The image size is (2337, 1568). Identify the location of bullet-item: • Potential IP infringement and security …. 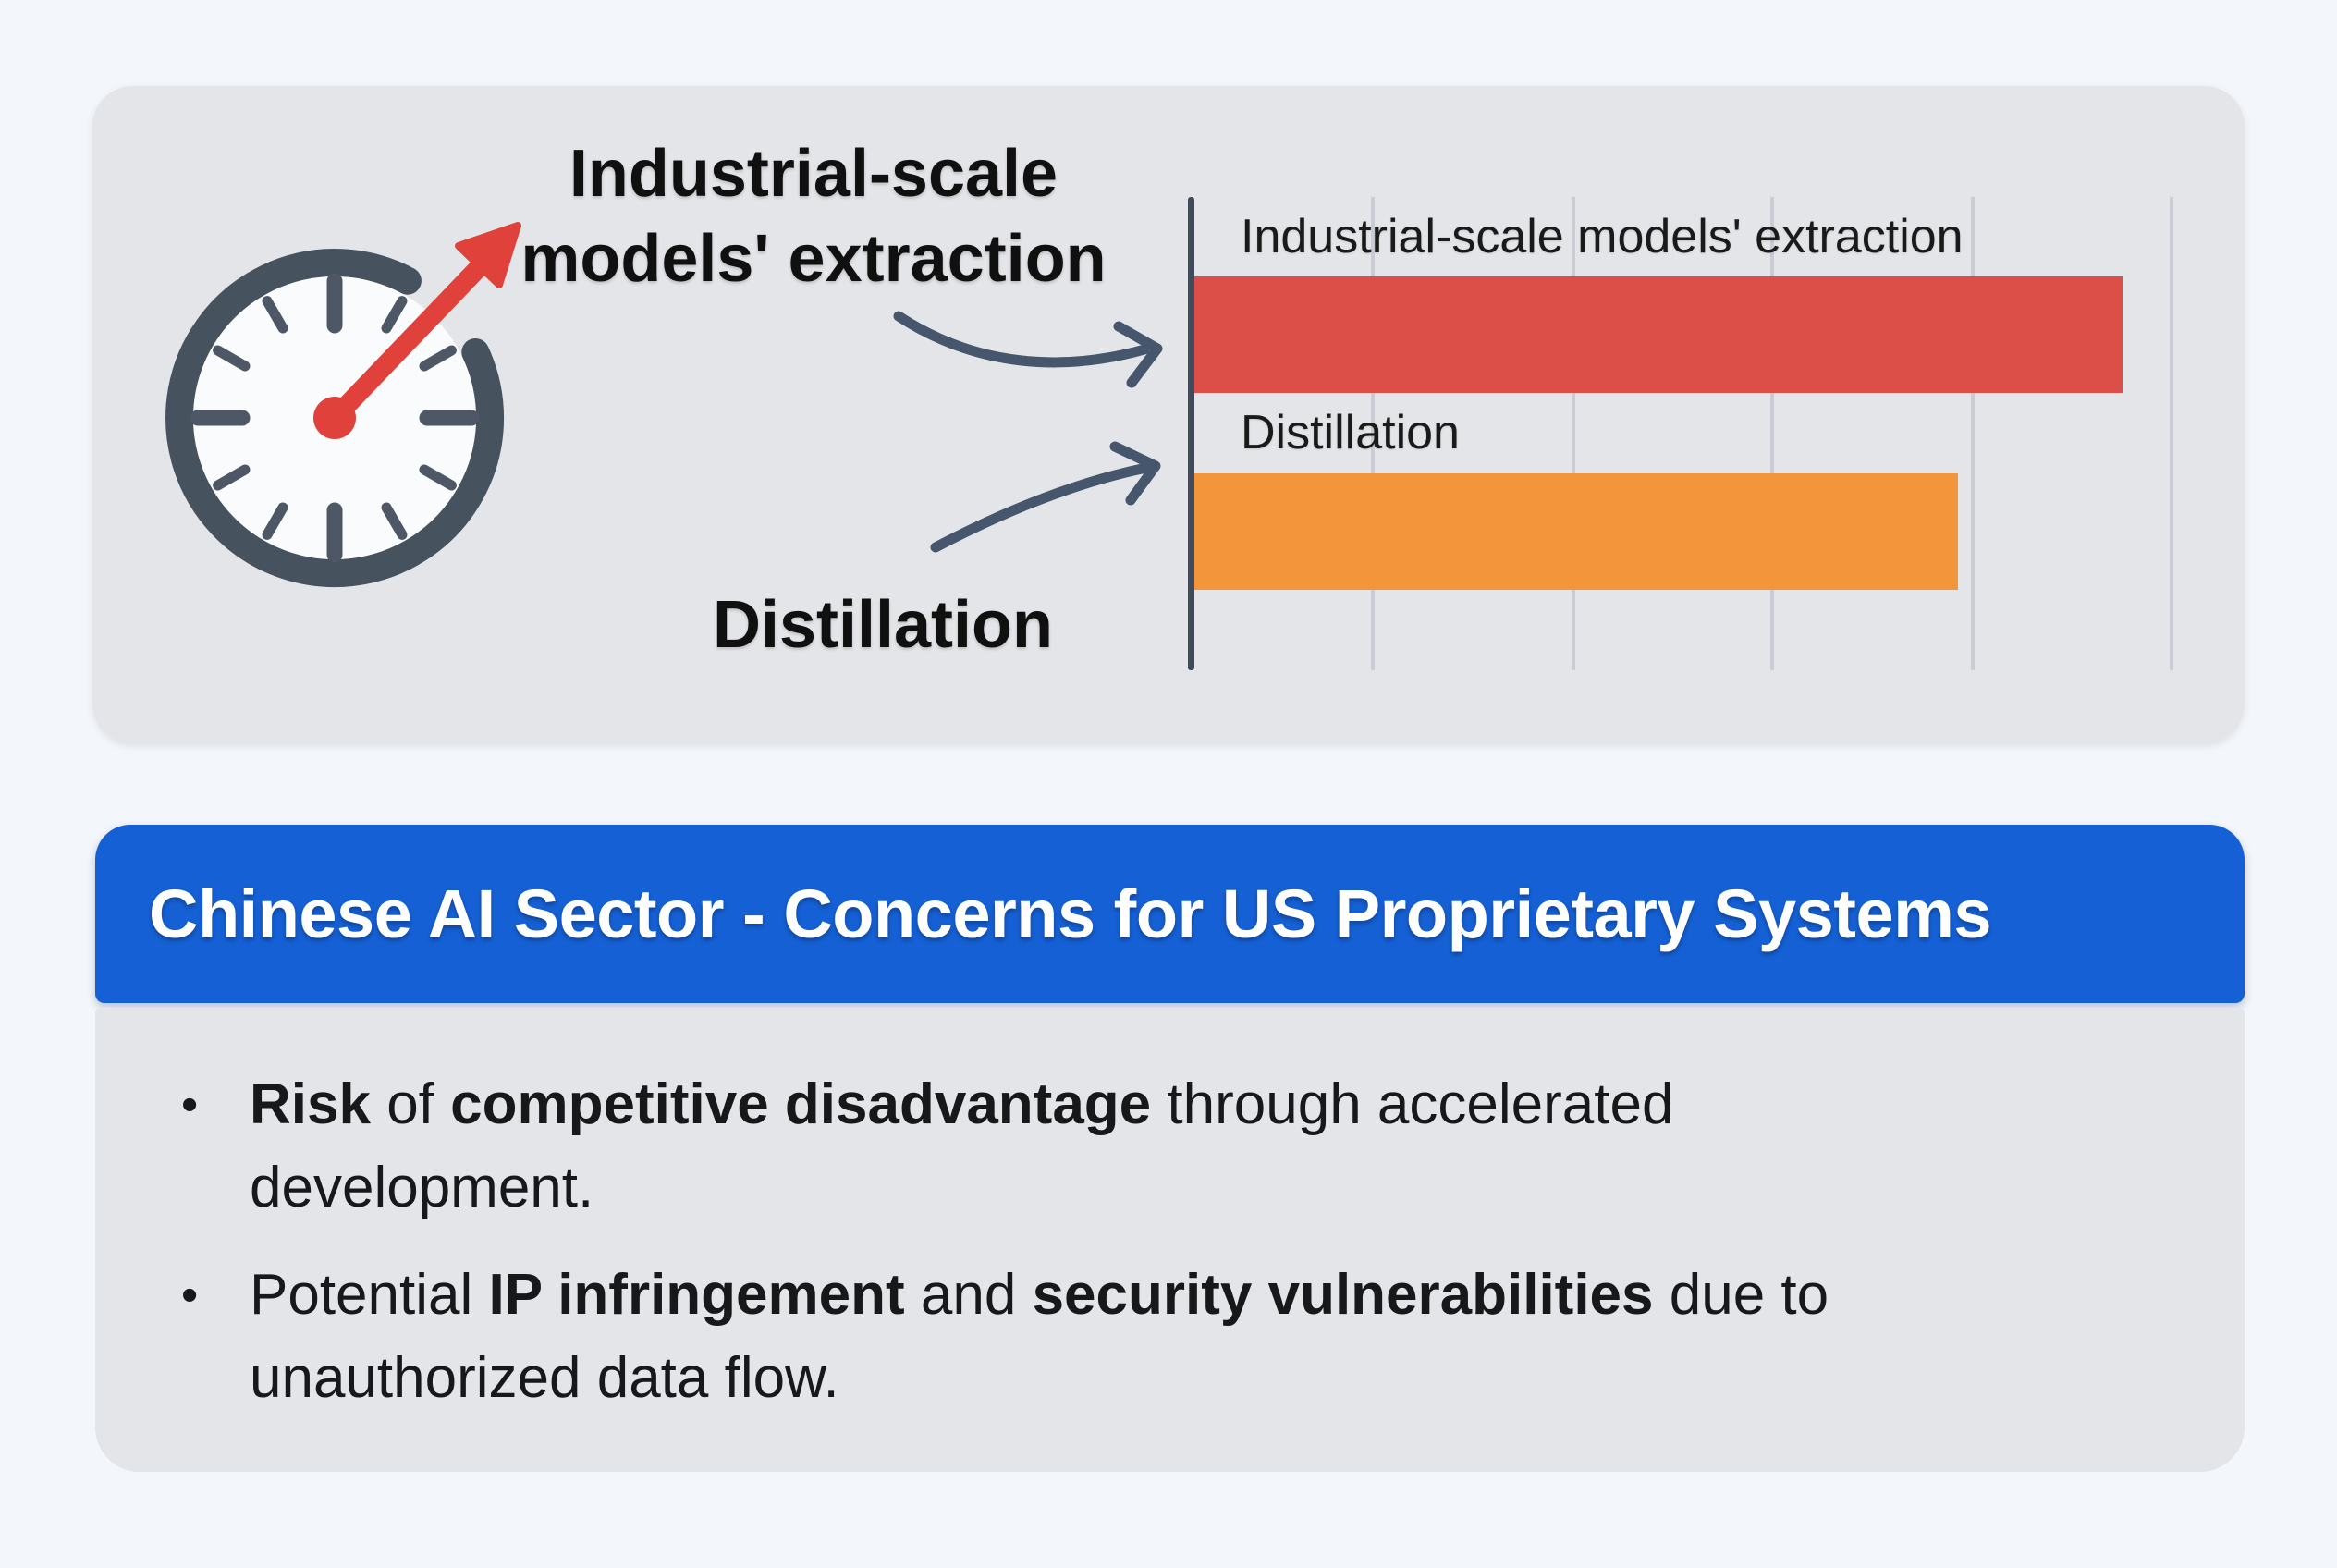
(1175, 1337).